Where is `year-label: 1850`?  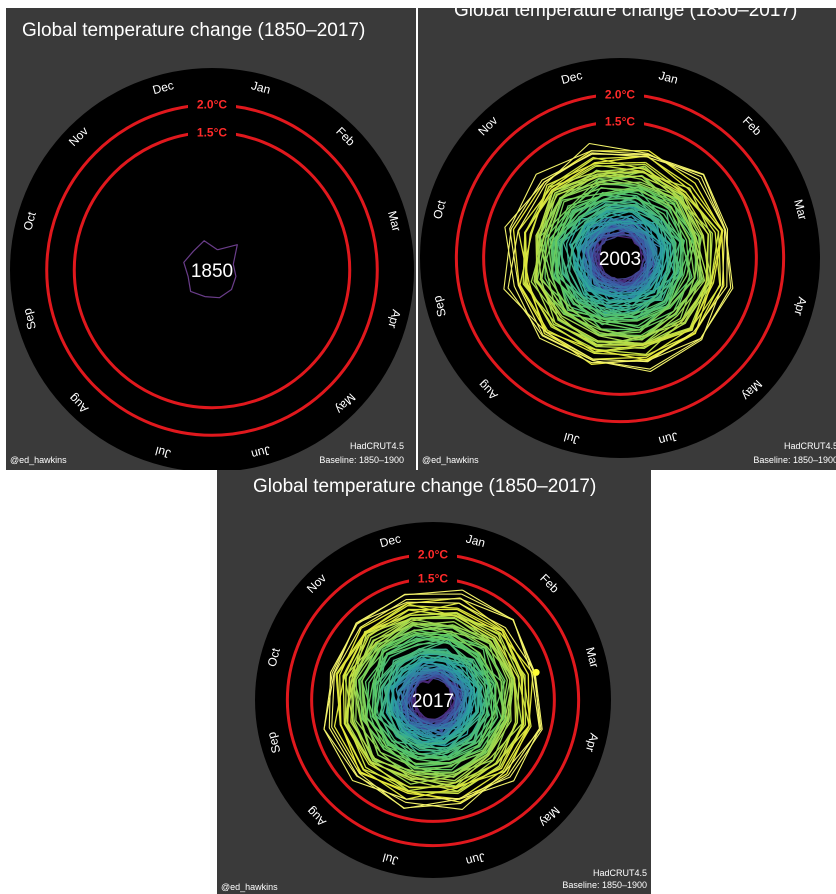
year-label: 1850 is located at coordinates (212, 271).